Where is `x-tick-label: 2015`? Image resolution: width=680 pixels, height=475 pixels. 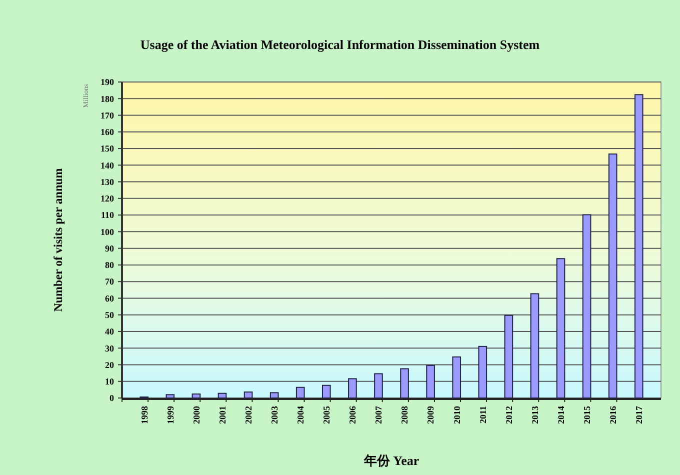
x-tick-label: 2015 is located at coordinates (587, 415).